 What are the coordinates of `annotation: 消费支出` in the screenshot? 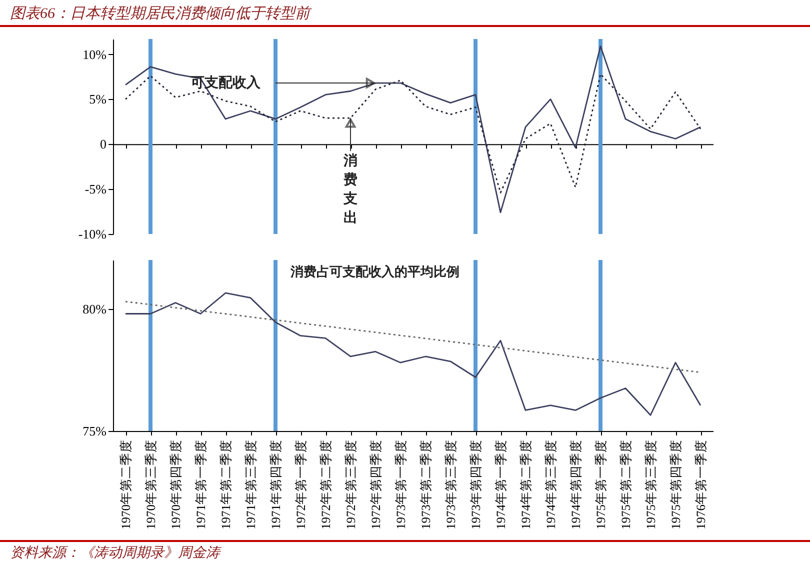 It's located at (350, 189).